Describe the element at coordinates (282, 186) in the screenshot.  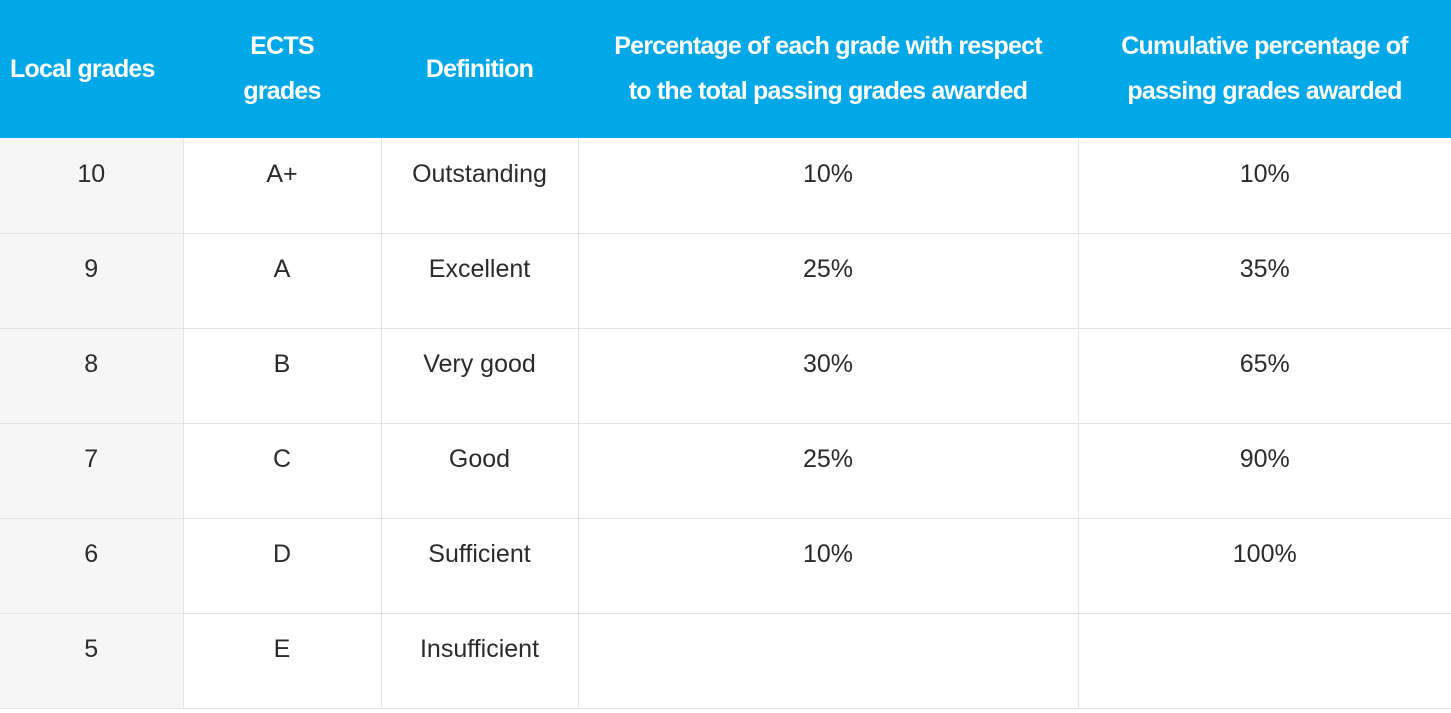
I see `cell-ects-grade: A+` at that location.